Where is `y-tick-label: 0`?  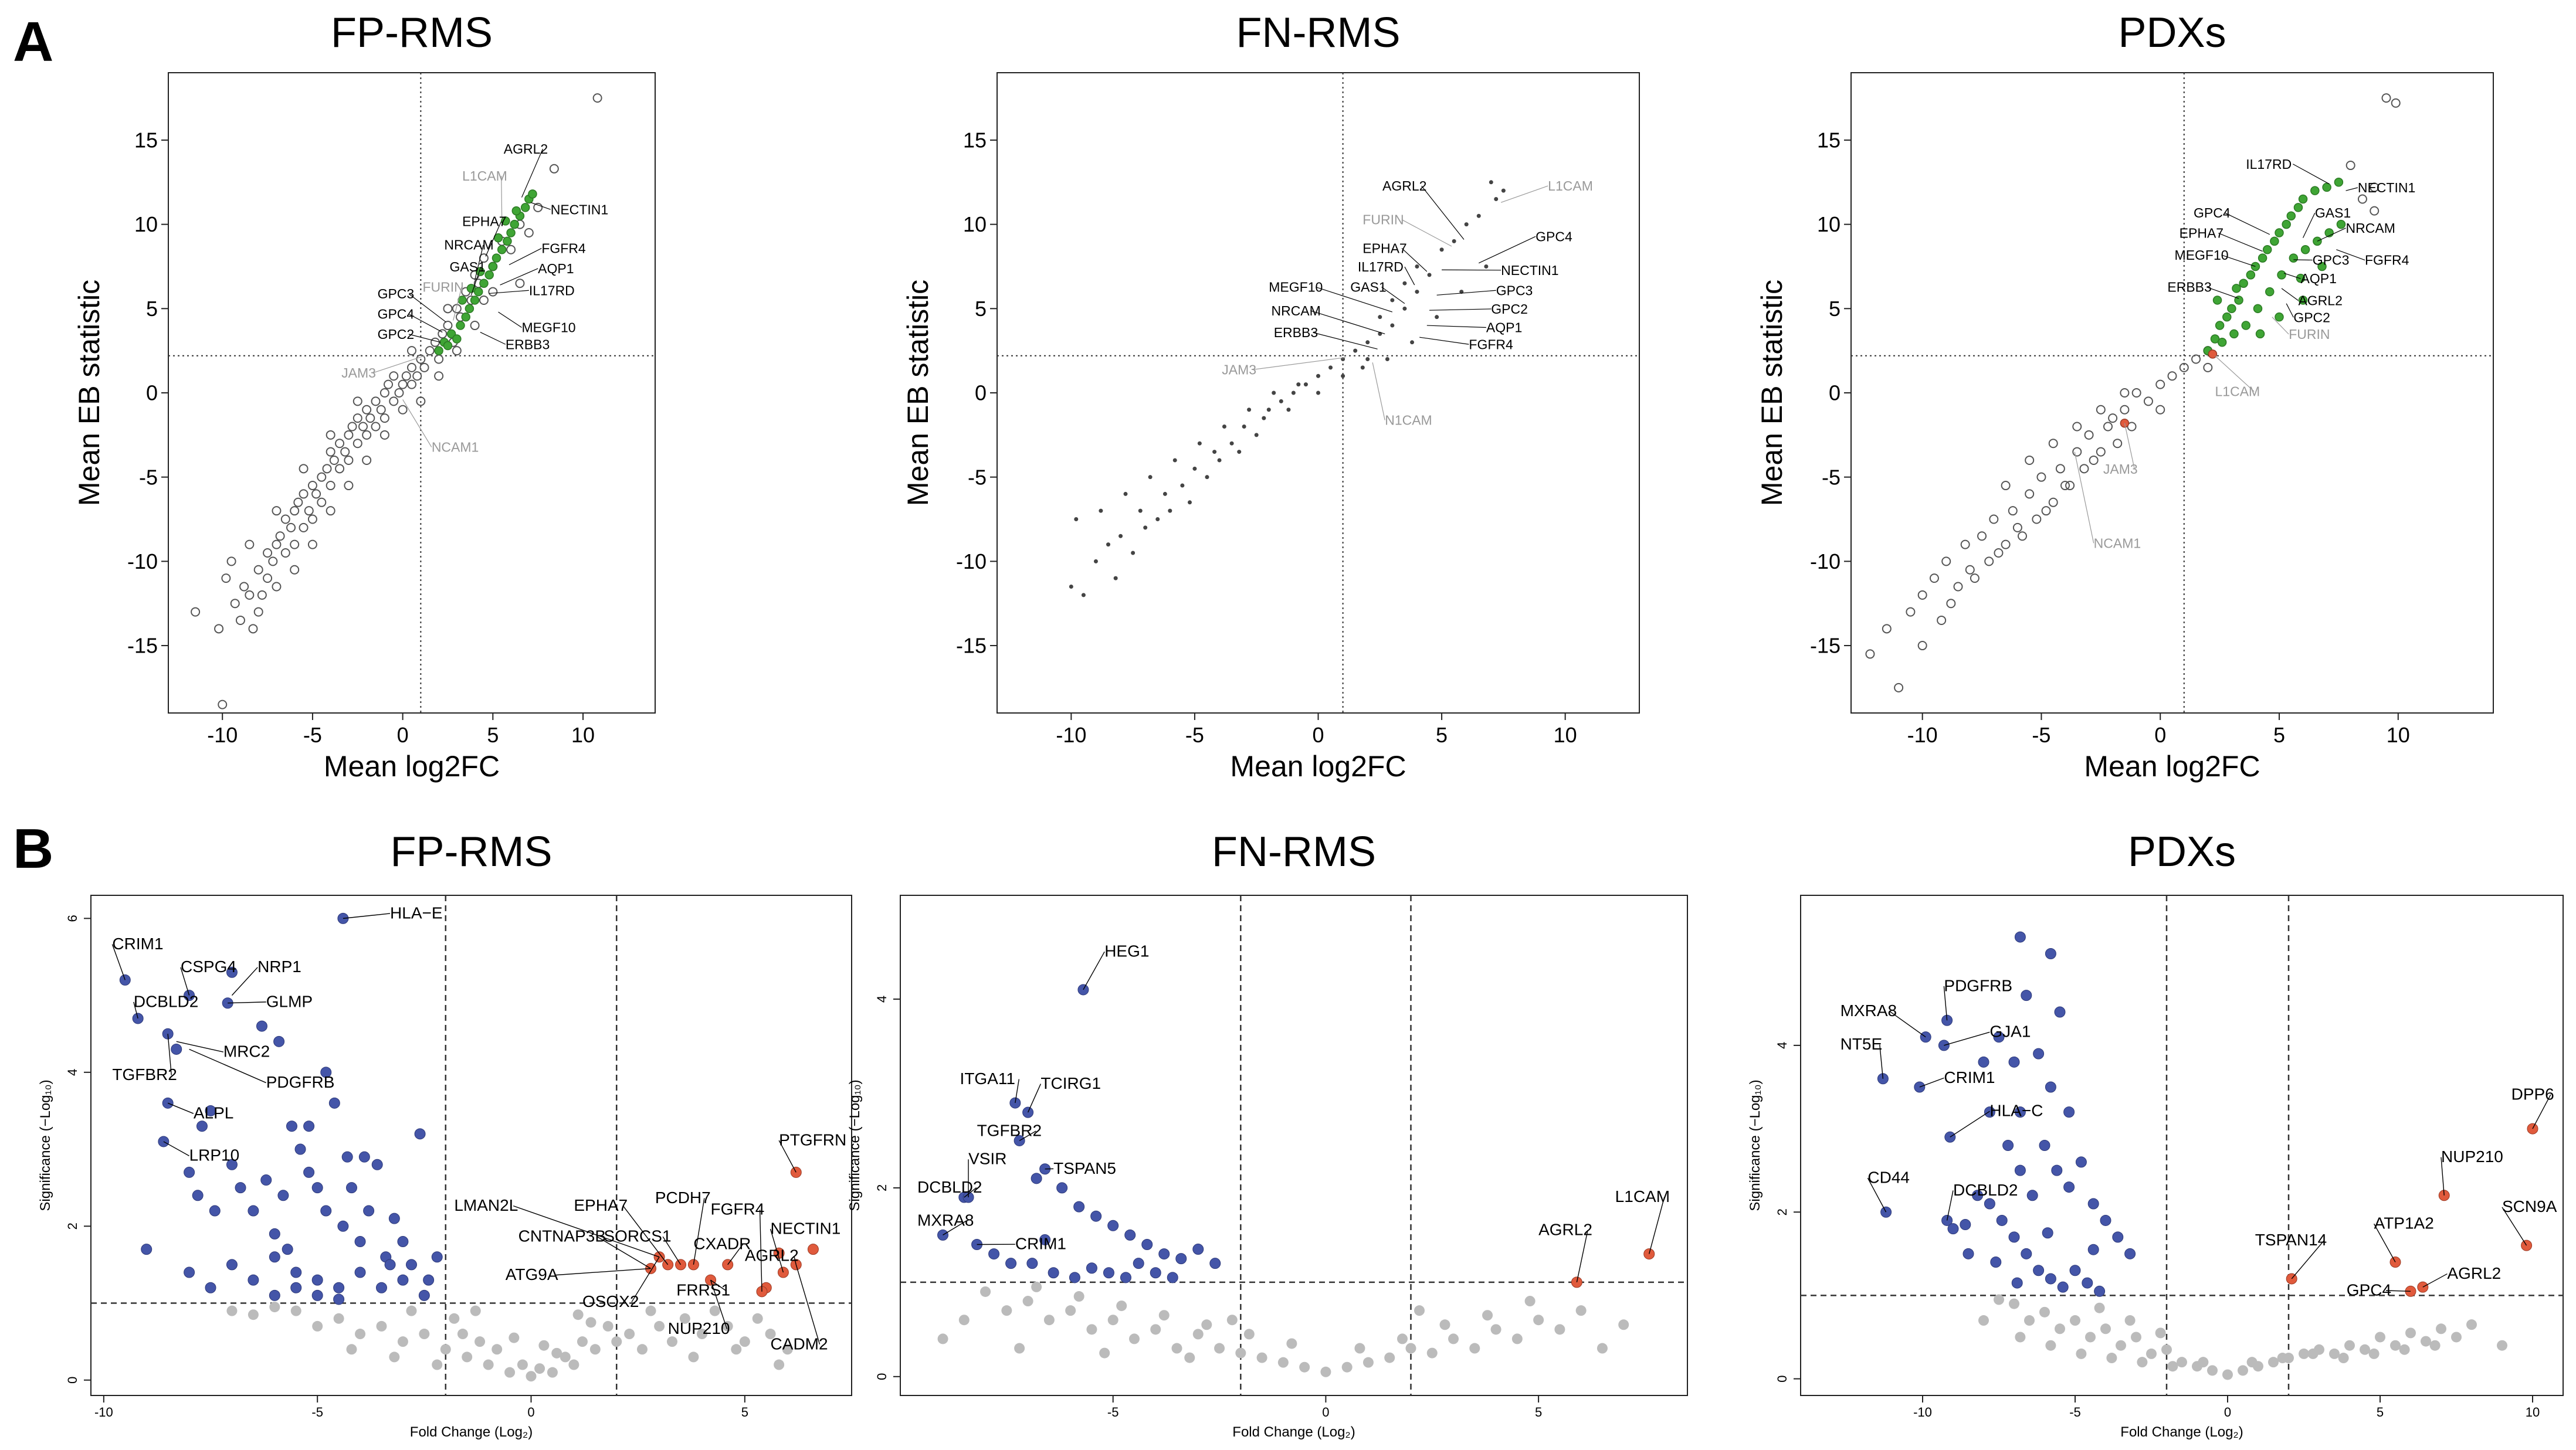 y-tick-label: 0 is located at coordinates (981, 393).